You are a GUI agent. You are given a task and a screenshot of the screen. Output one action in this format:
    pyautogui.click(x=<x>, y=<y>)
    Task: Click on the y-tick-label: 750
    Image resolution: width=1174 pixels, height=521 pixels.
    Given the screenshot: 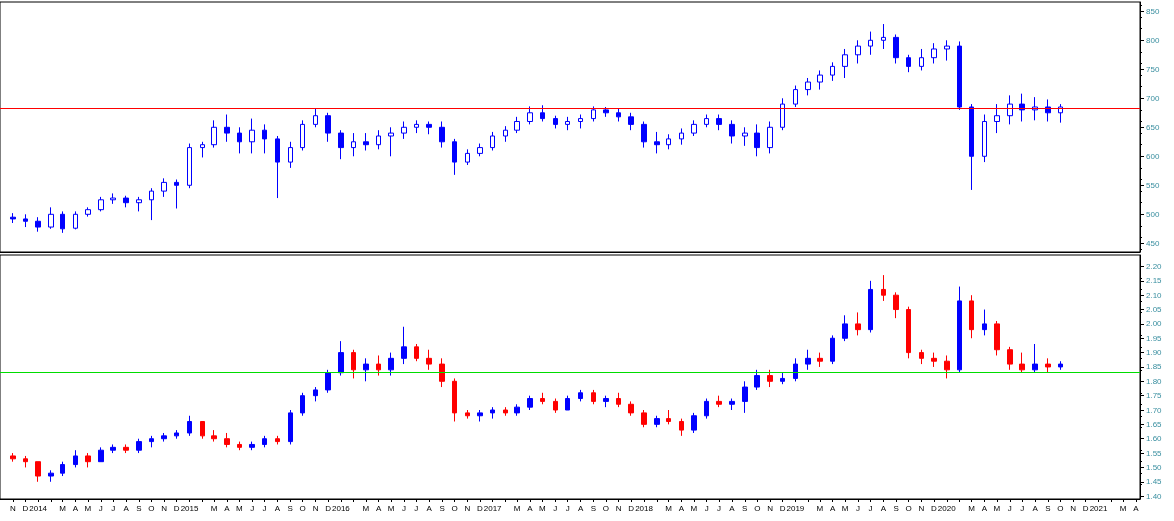 What is the action you would take?
    pyautogui.click(x=1153, y=69)
    